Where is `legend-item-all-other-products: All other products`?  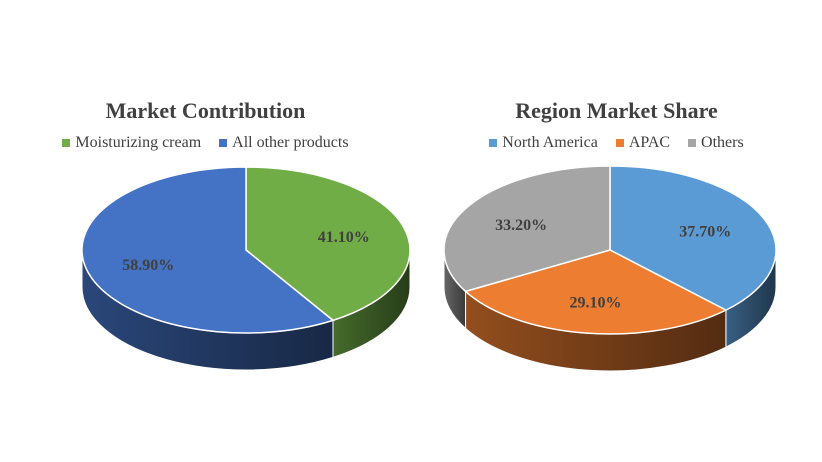 legend-item-all-other-products: All other products is located at coordinates (284, 143).